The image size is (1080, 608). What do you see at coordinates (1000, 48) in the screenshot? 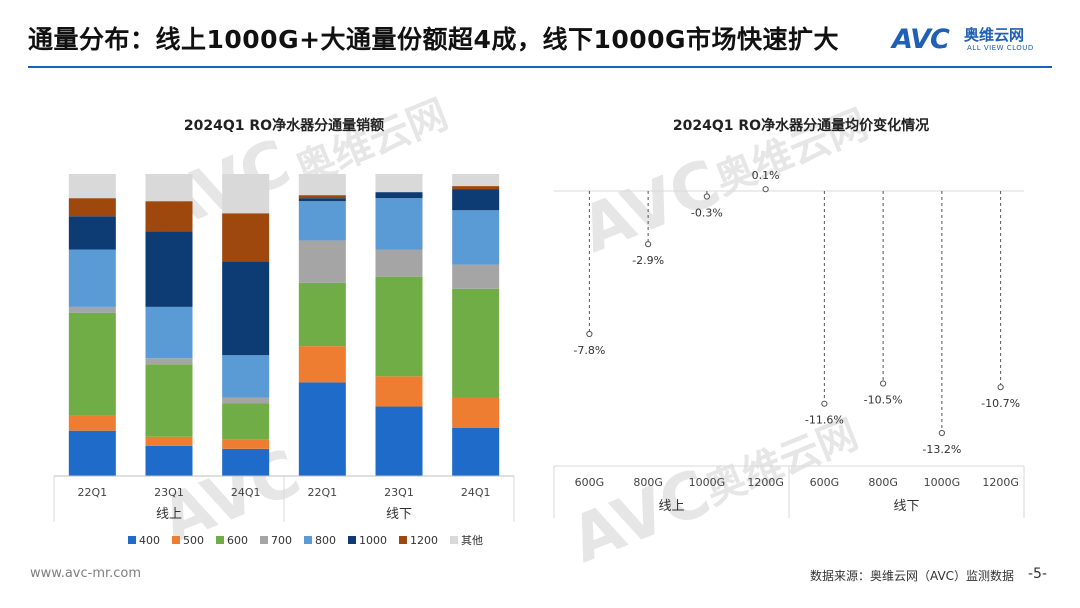
I see `logo-en: ALL VIEW CLOUD` at bounding box center [1000, 48].